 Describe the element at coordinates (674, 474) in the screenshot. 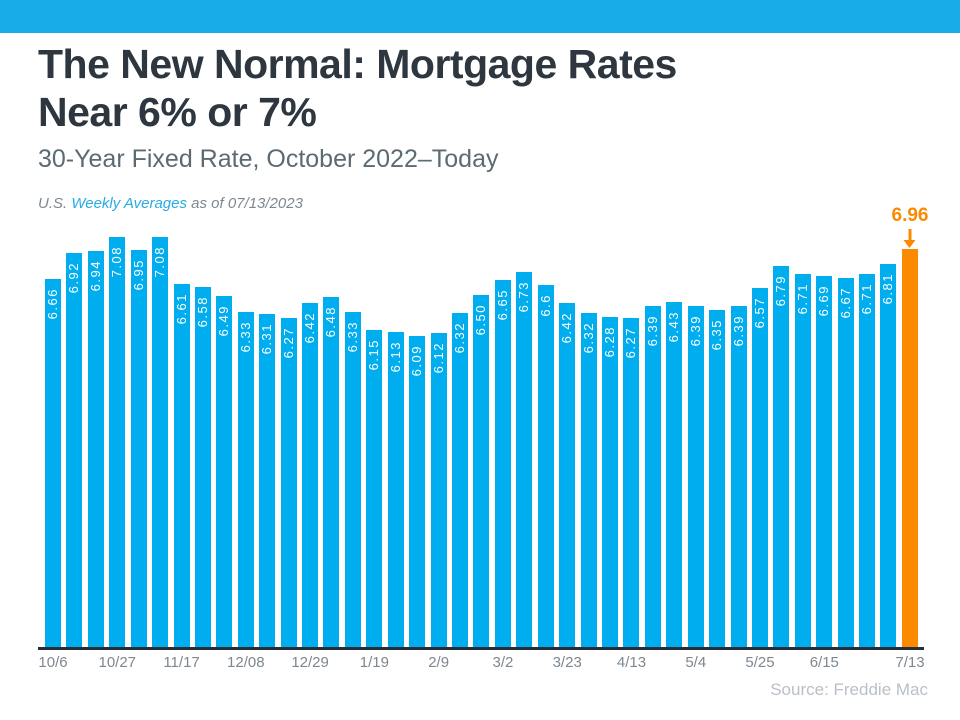

I see `bar: 6.43` at that location.